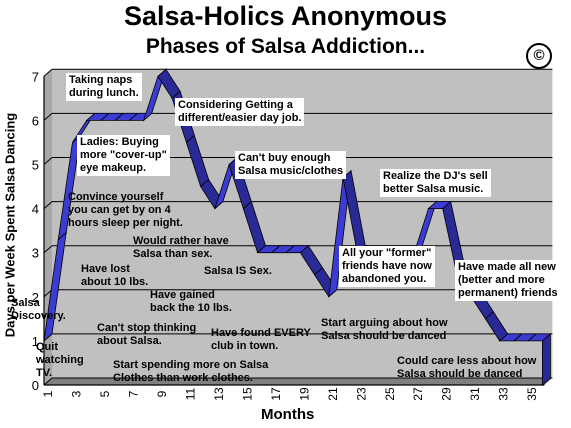 The image size is (571, 428). Describe the element at coordinates (532, 394) in the screenshot. I see `x-tick-label: 35` at that location.